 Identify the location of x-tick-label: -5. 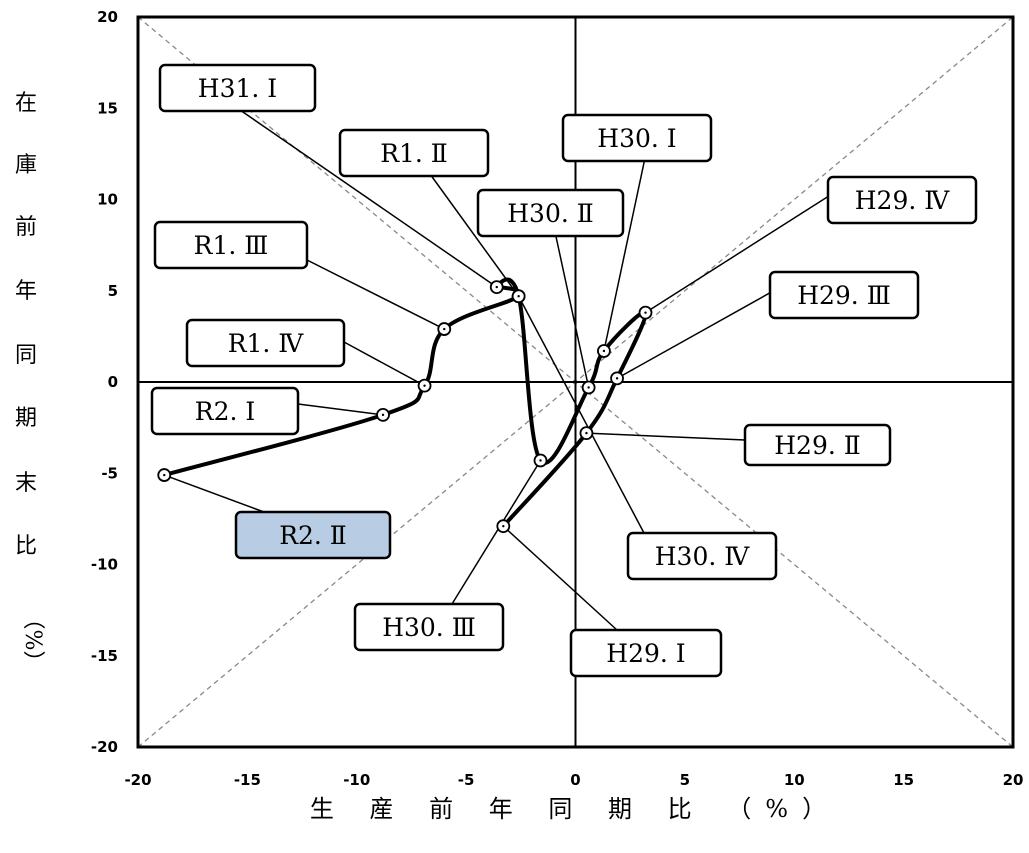
(466, 780).